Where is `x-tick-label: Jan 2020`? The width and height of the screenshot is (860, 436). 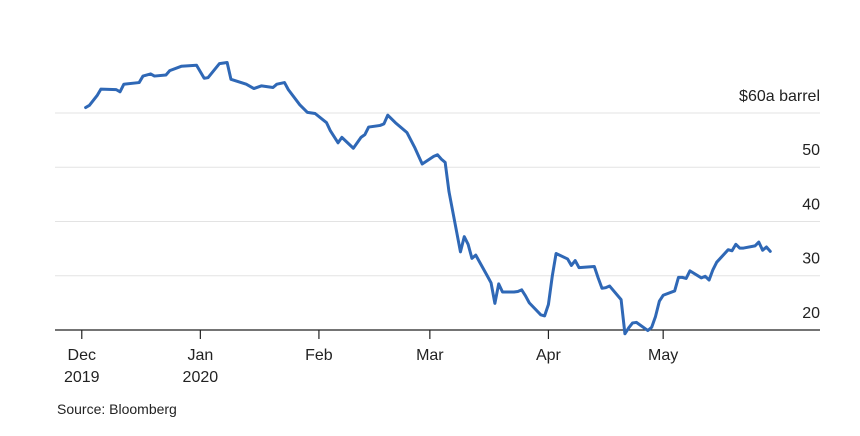 x-tick-label: Jan 2020 is located at coordinates (201, 366).